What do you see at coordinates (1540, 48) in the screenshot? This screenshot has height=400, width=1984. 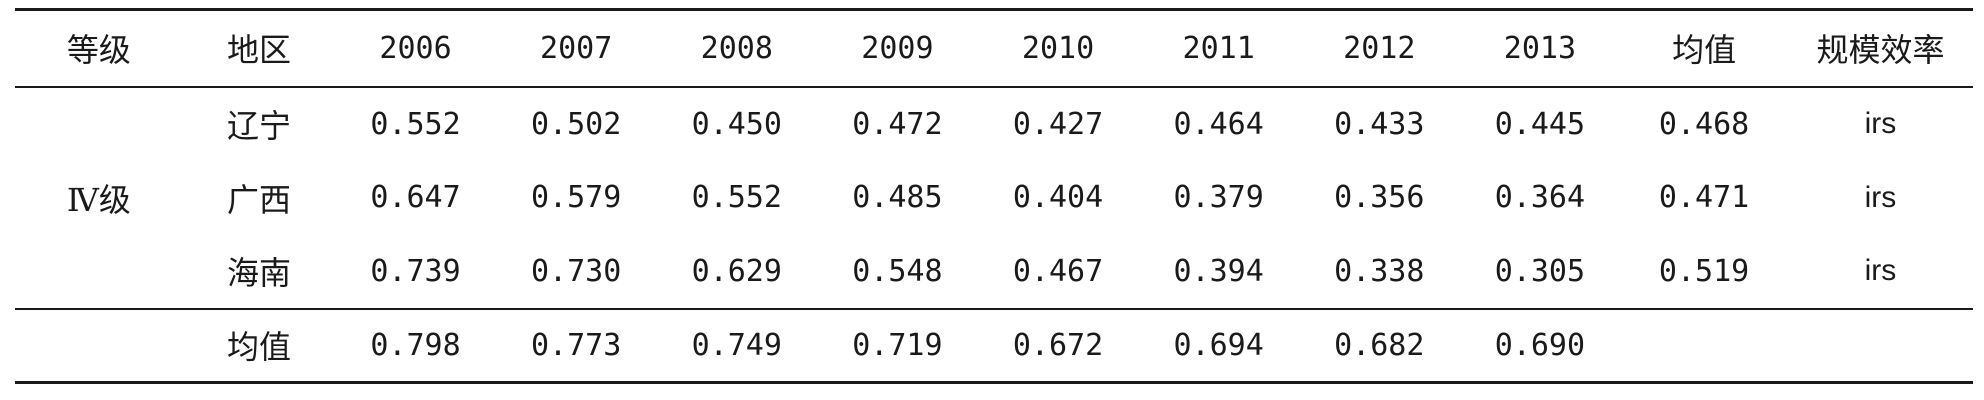 I see `header-year: 2013` at bounding box center [1540, 48].